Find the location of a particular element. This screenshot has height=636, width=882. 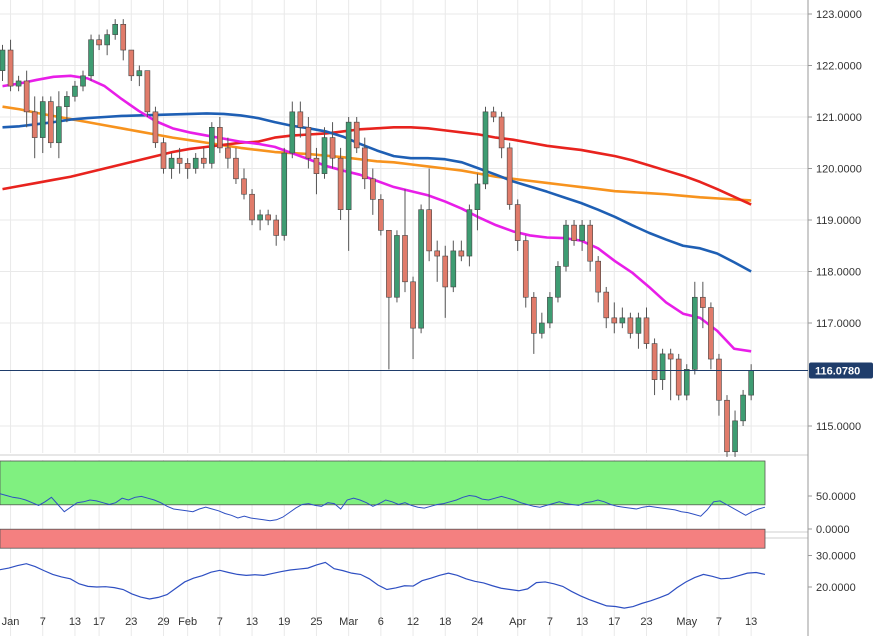

time-tick-label: May is located at coordinates (686, 622).